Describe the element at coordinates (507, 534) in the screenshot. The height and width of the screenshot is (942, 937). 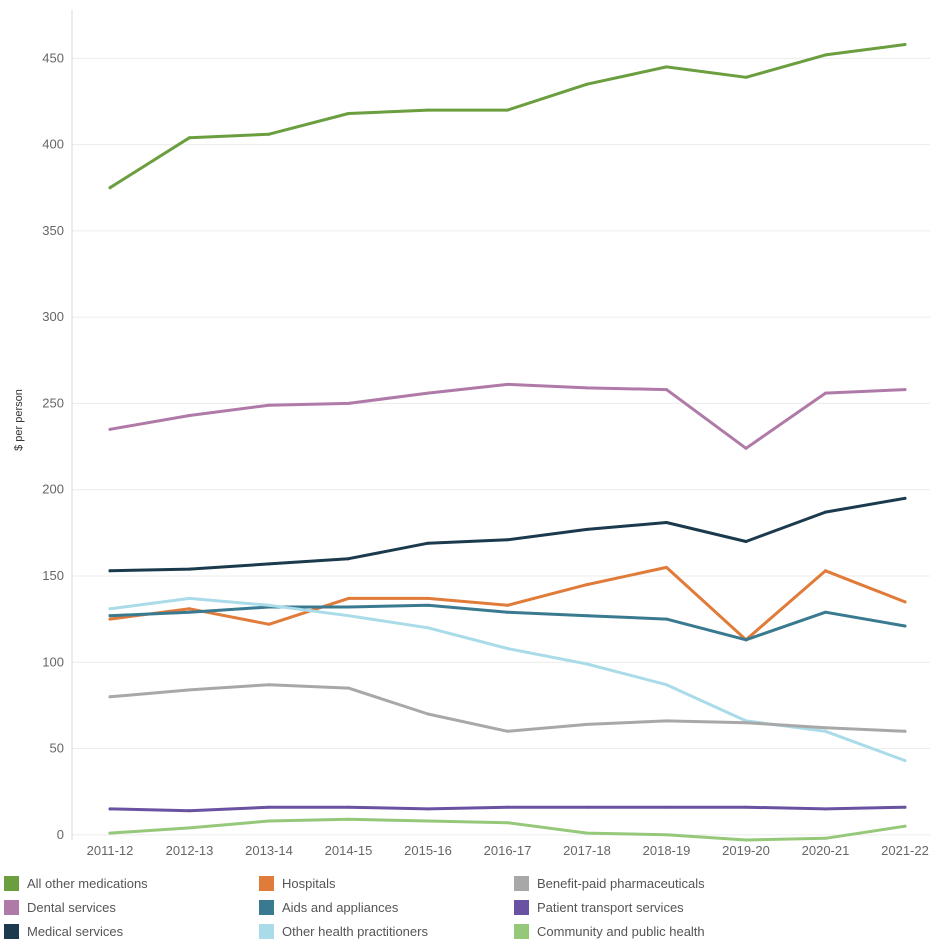
I see `series-line-medical-services` at that location.